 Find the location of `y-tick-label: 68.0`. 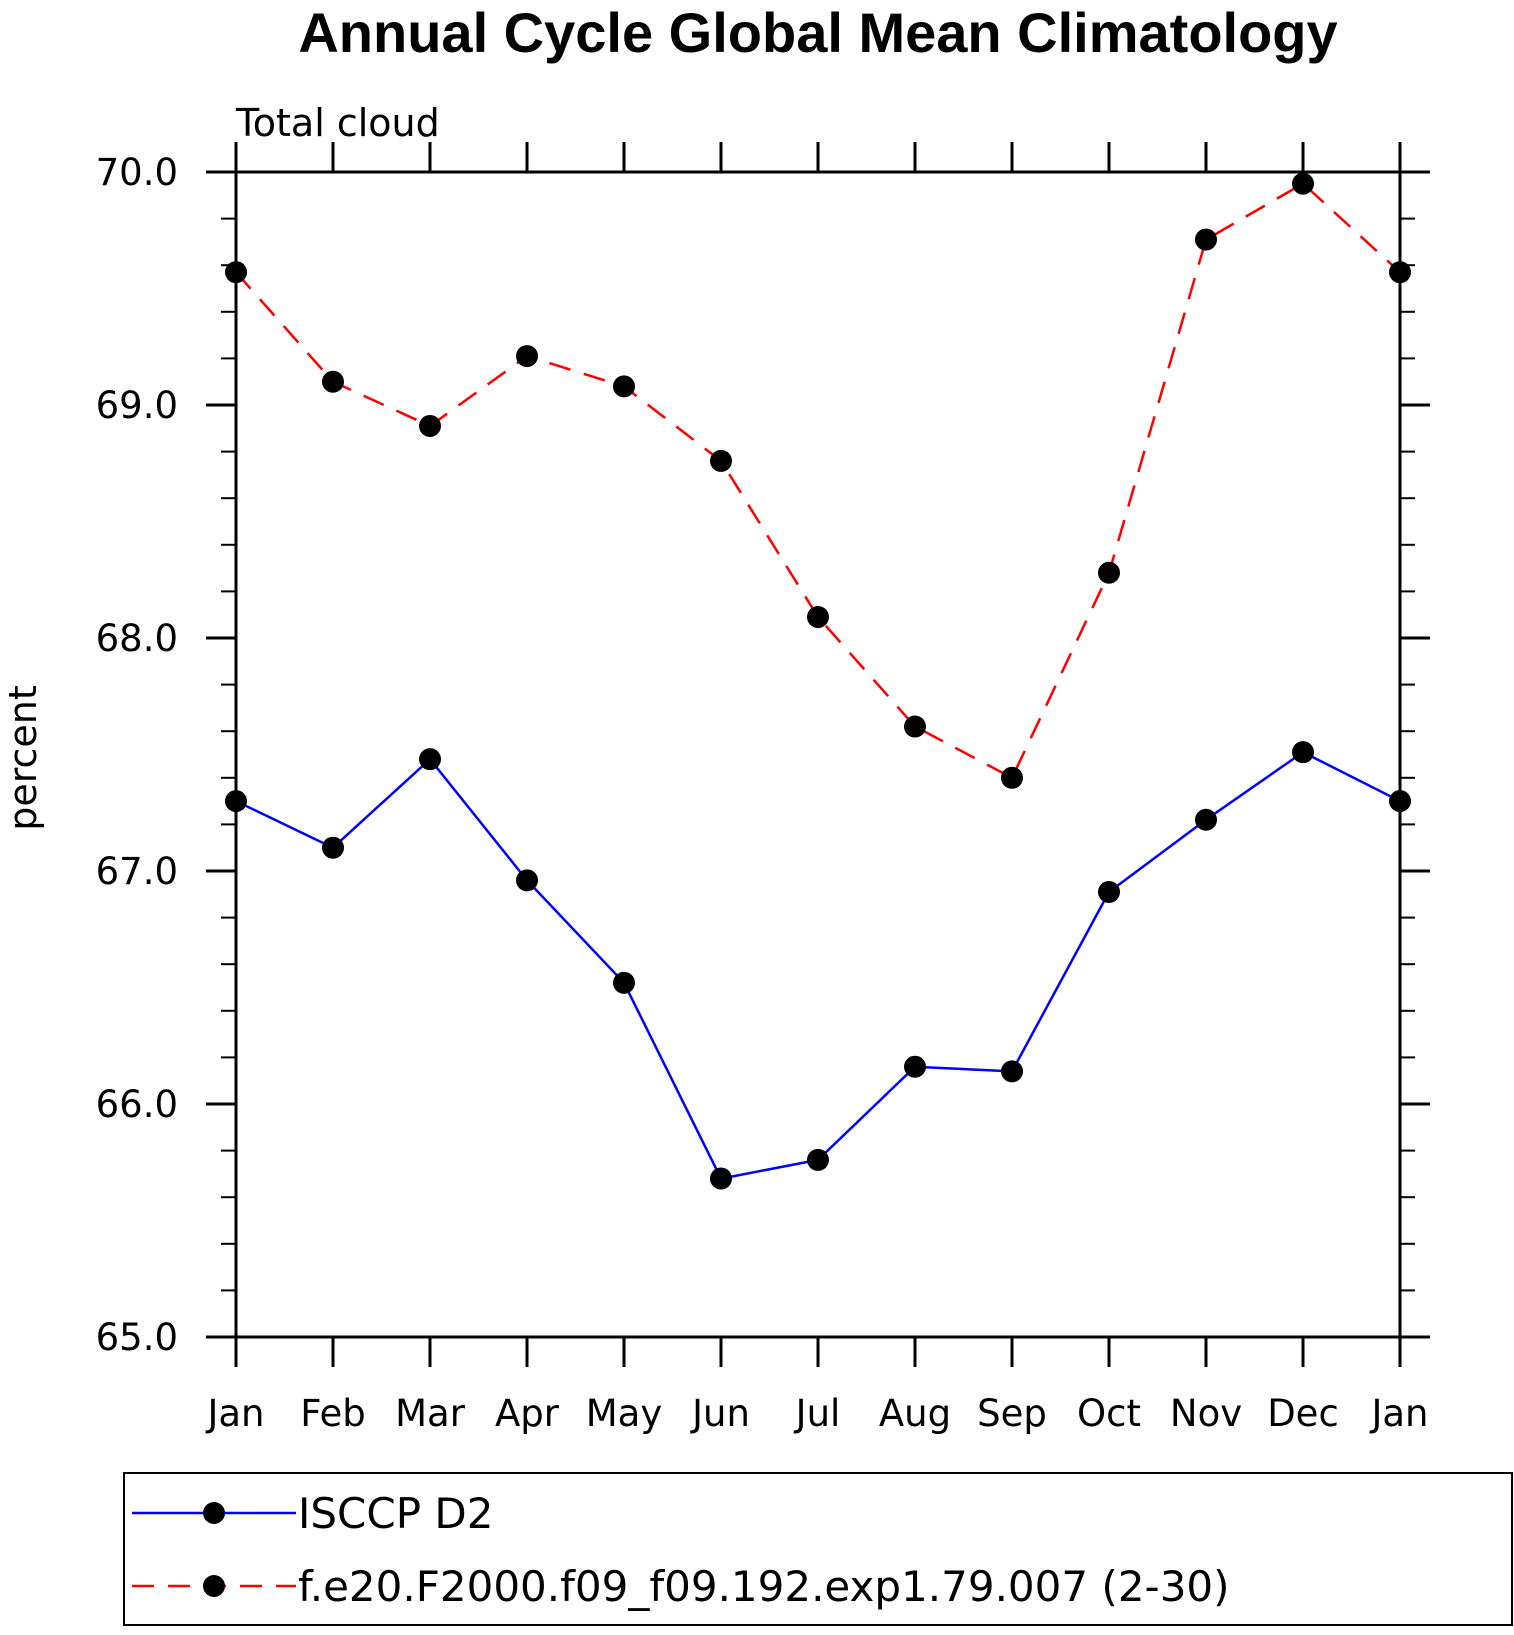

y-tick-label: 68.0 is located at coordinates (137, 638).